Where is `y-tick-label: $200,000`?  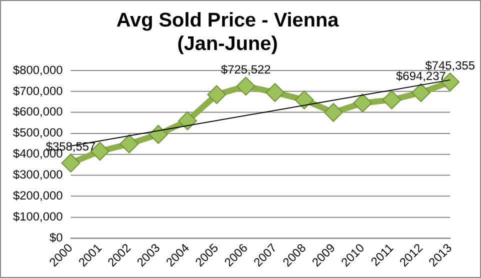
y-tick-label: $200,000 is located at coordinates (38, 195).